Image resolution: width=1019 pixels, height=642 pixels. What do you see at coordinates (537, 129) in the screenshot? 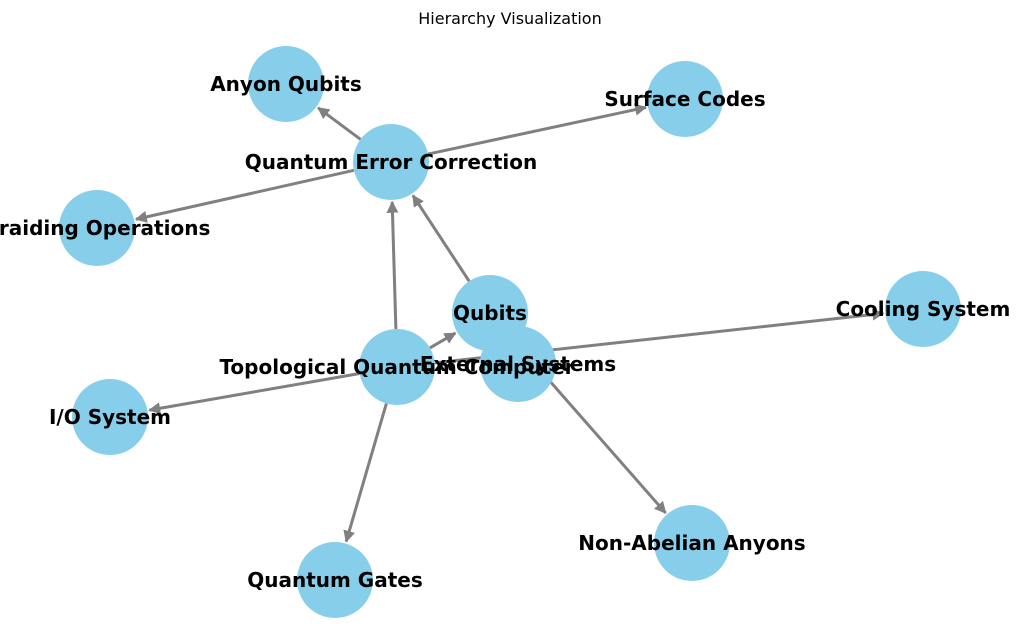
I see `edge-qec-to-surface_codes` at bounding box center [537, 129].